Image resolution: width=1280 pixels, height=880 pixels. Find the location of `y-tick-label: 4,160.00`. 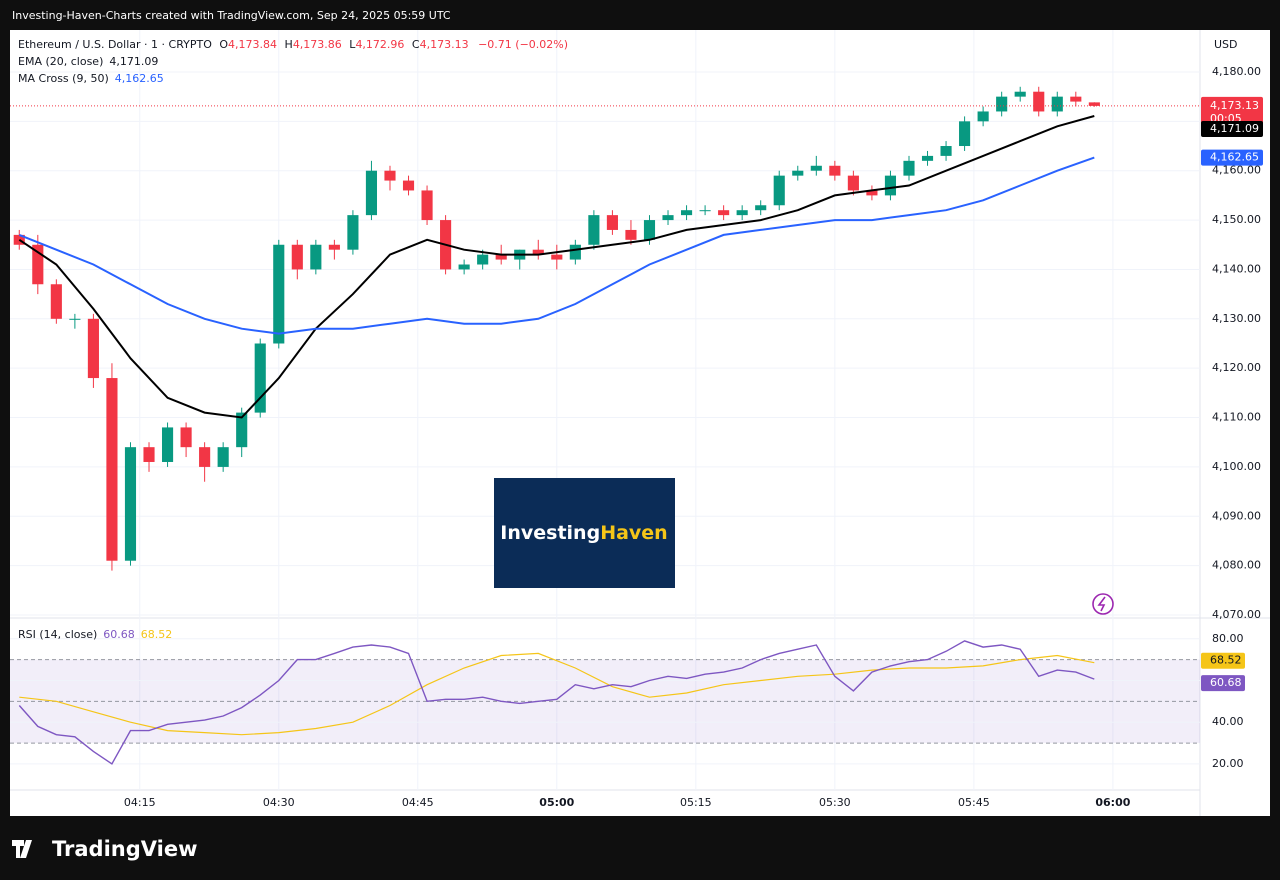

y-tick-label: 4,160.00 is located at coordinates (1236, 170).